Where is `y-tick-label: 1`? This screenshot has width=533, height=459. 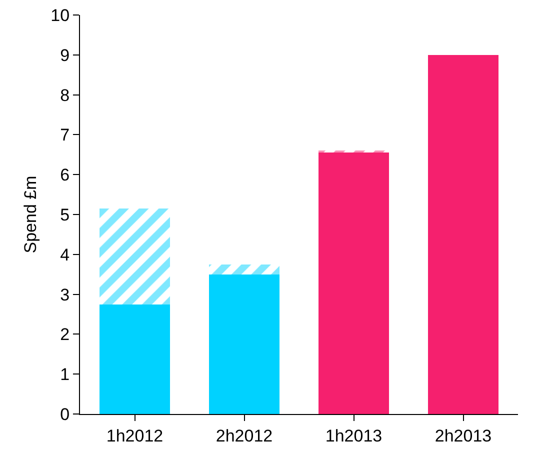
y-tick-label: 1 is located at coordinates (65, 374).